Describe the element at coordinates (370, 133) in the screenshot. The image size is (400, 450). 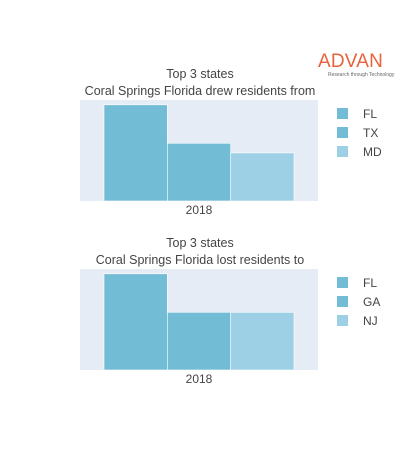
I see `legend-label: TX` at that location.